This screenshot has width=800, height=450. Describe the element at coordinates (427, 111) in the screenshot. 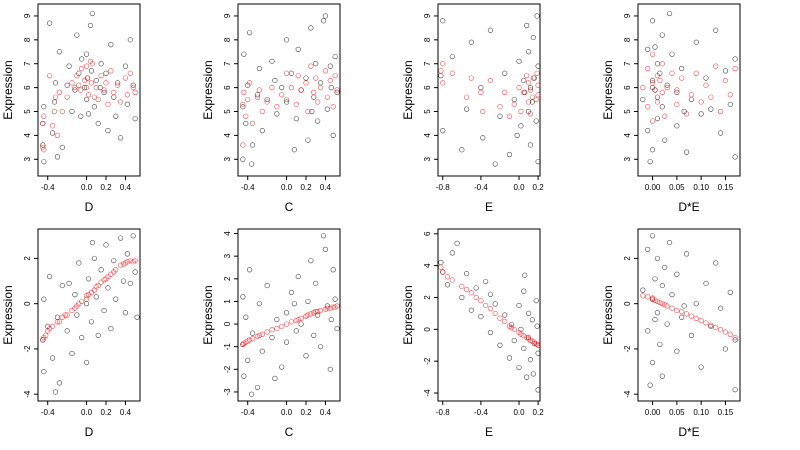

I see `y-tick-label: 5` at that location.